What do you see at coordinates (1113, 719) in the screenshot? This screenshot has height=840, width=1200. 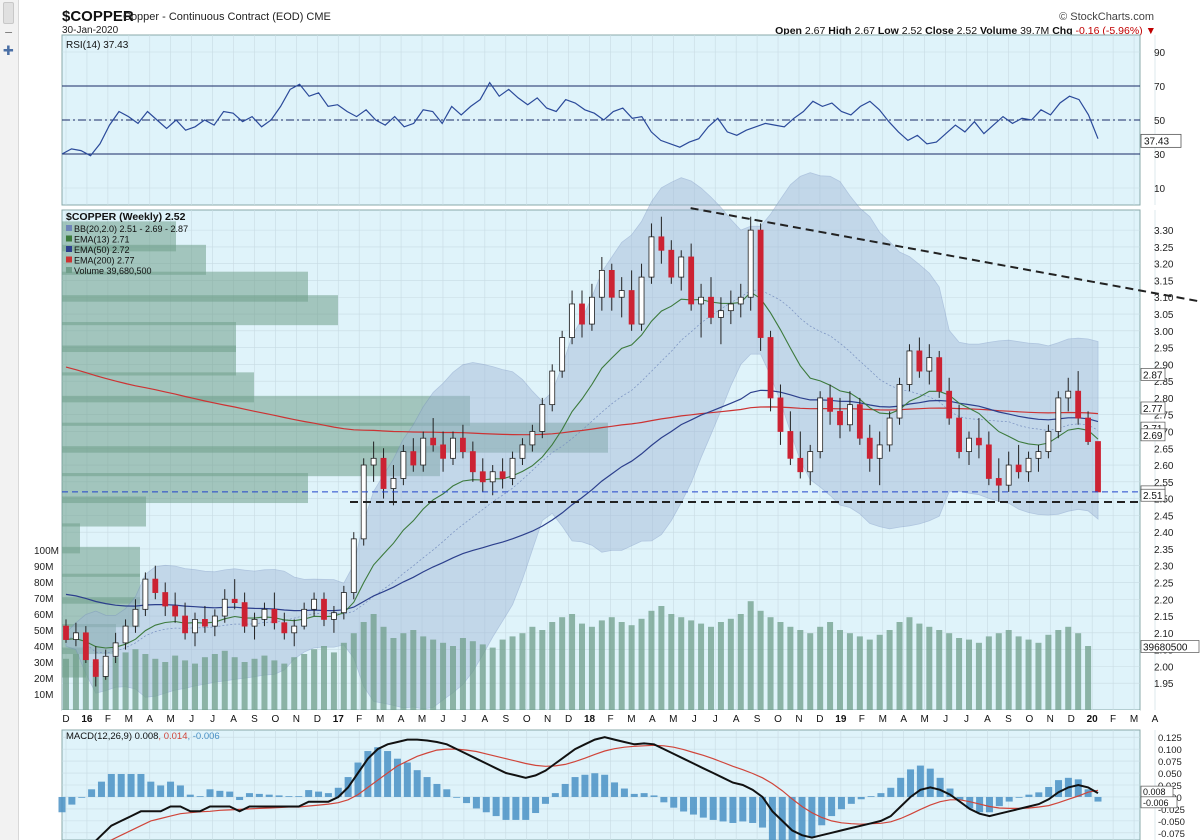 I see `x-tick-label: F` at bounding box center [1113, 719].